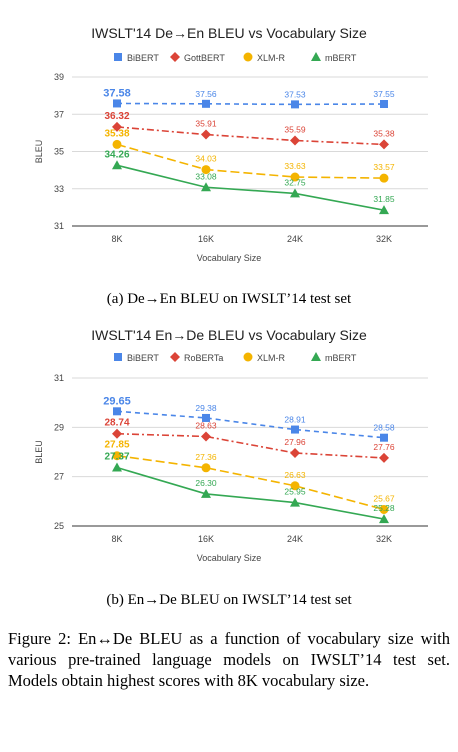  I want to click on data-label-mbert: 25.95, so click(295, 492).